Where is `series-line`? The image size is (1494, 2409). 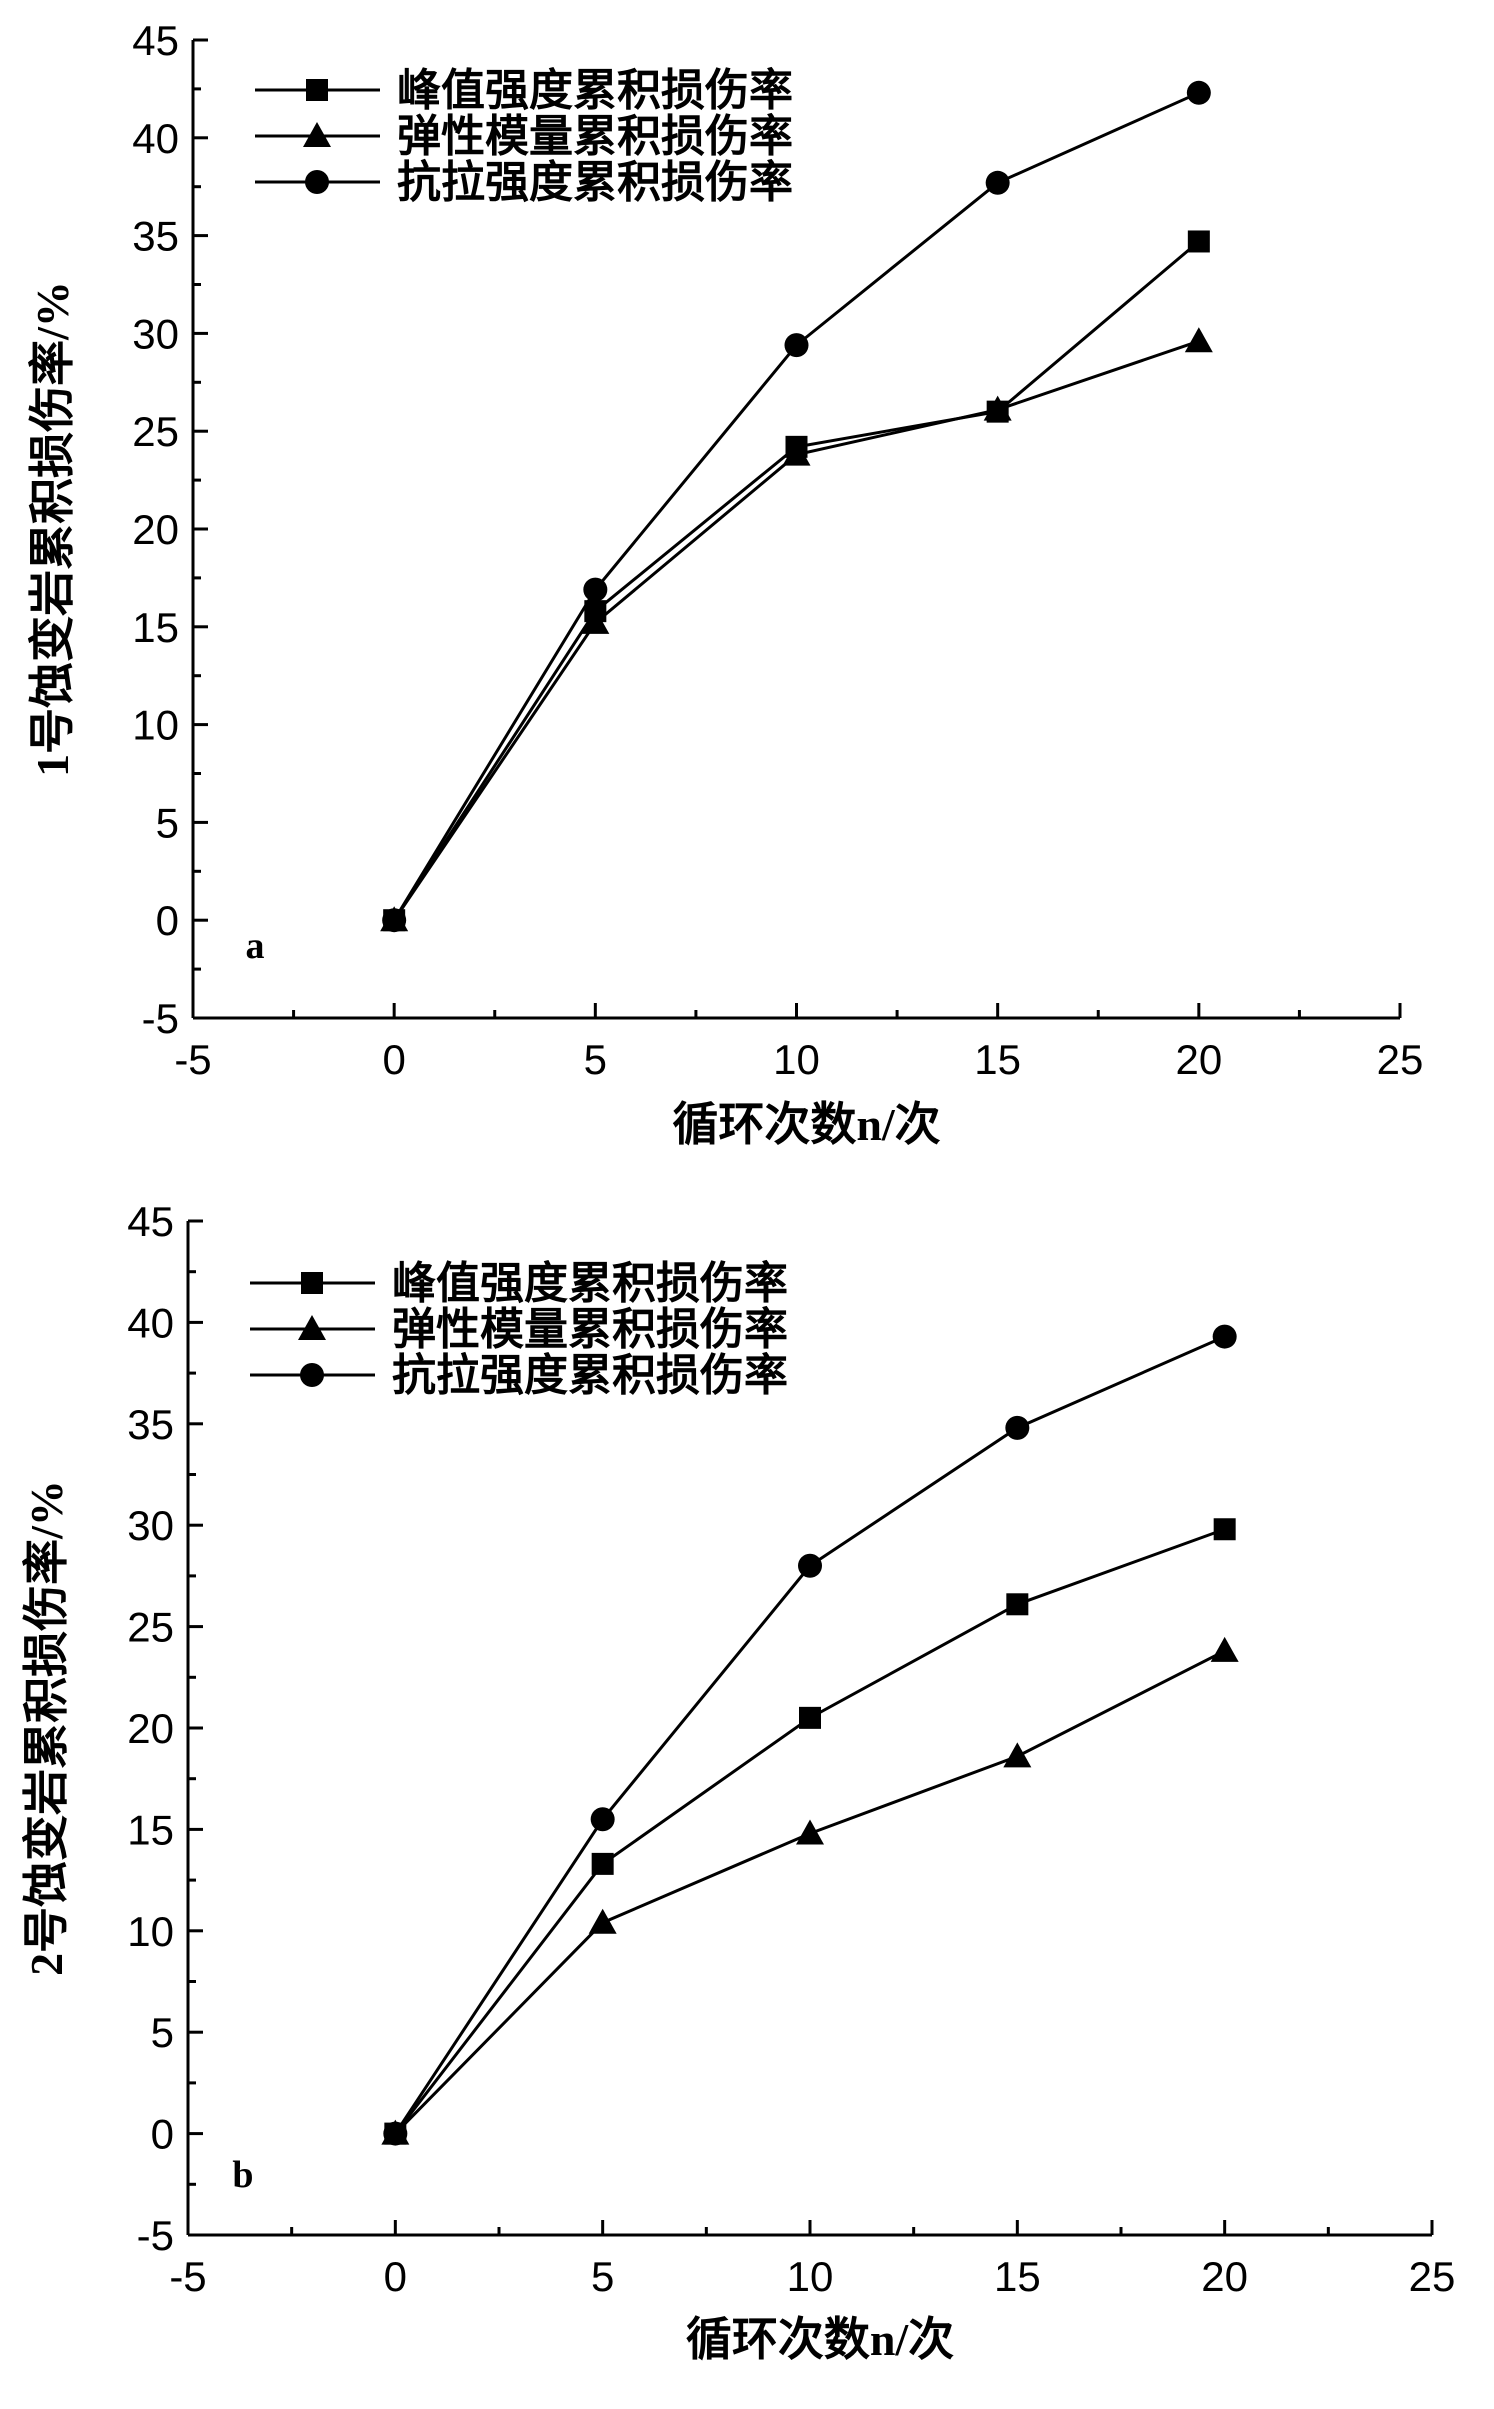 series-line is located at coordinates (796, 630).